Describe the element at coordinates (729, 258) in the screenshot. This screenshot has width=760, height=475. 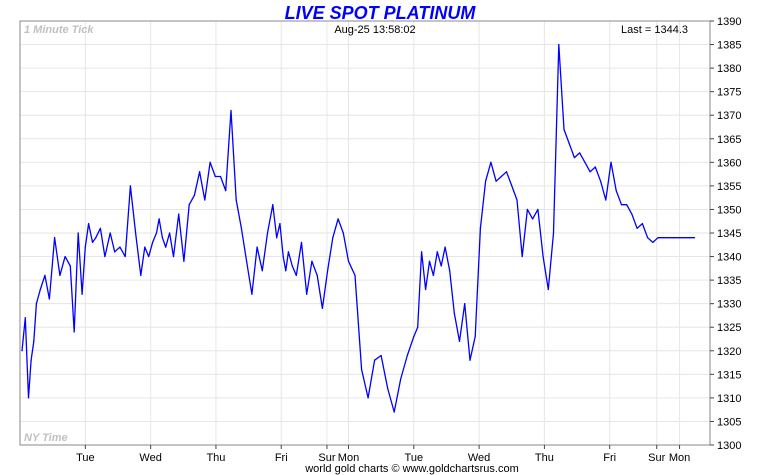
I see `y-tick-label: 1340` at that location.